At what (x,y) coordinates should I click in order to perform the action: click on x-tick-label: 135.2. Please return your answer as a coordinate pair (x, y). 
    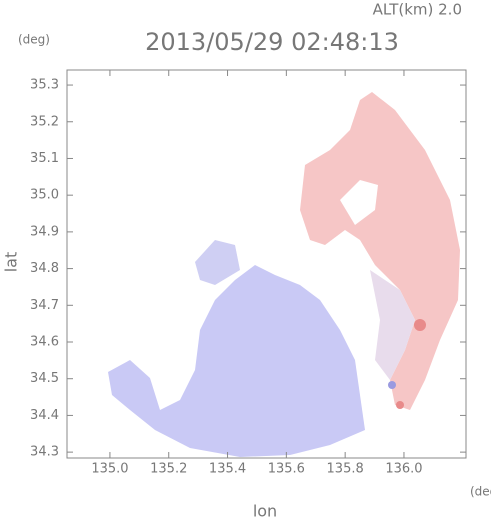
    Looking at the image, I should click on (168, 469).